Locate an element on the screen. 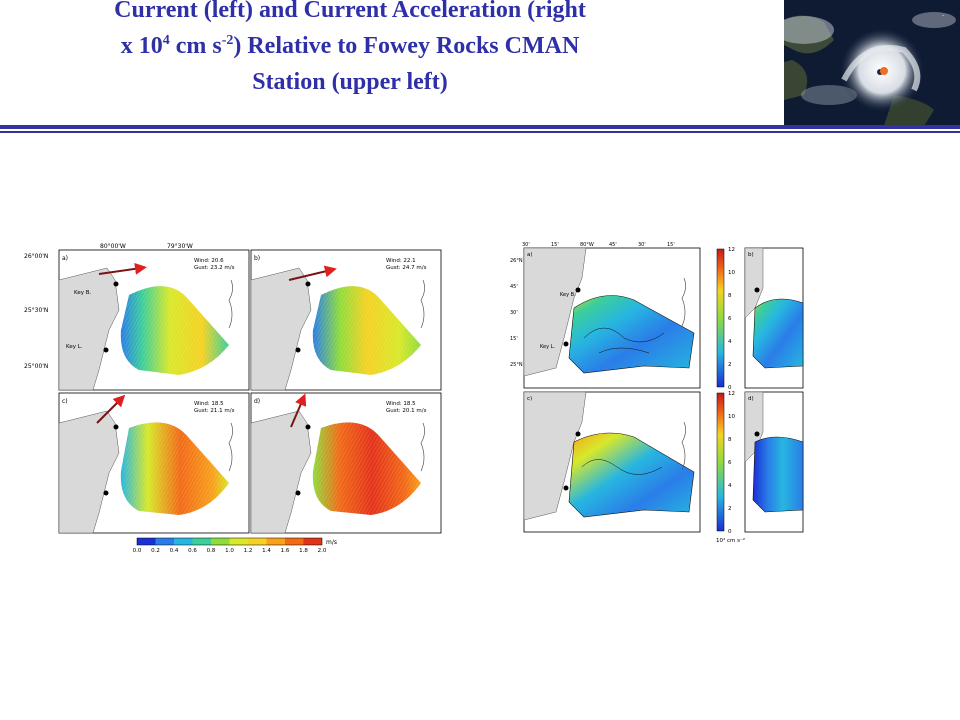 This screenshot has width=960, height=720. accel-lon-labels: 30' 15' 80°W 45' 30' 15' is located at coordinates (598, 245).